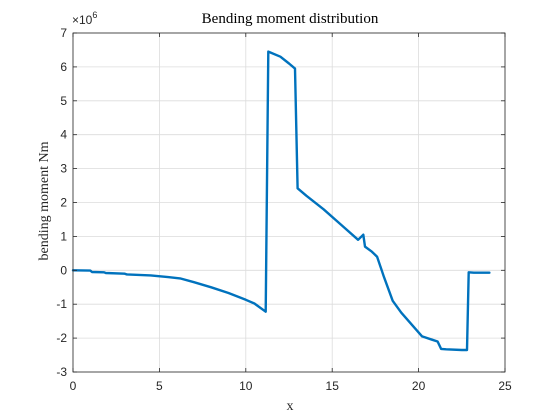 The width and height of the screenshot is (560, 420). Describe the element at coordinates (505, 386) in the screenshot. I see `x-tick-label: 25` at that location.